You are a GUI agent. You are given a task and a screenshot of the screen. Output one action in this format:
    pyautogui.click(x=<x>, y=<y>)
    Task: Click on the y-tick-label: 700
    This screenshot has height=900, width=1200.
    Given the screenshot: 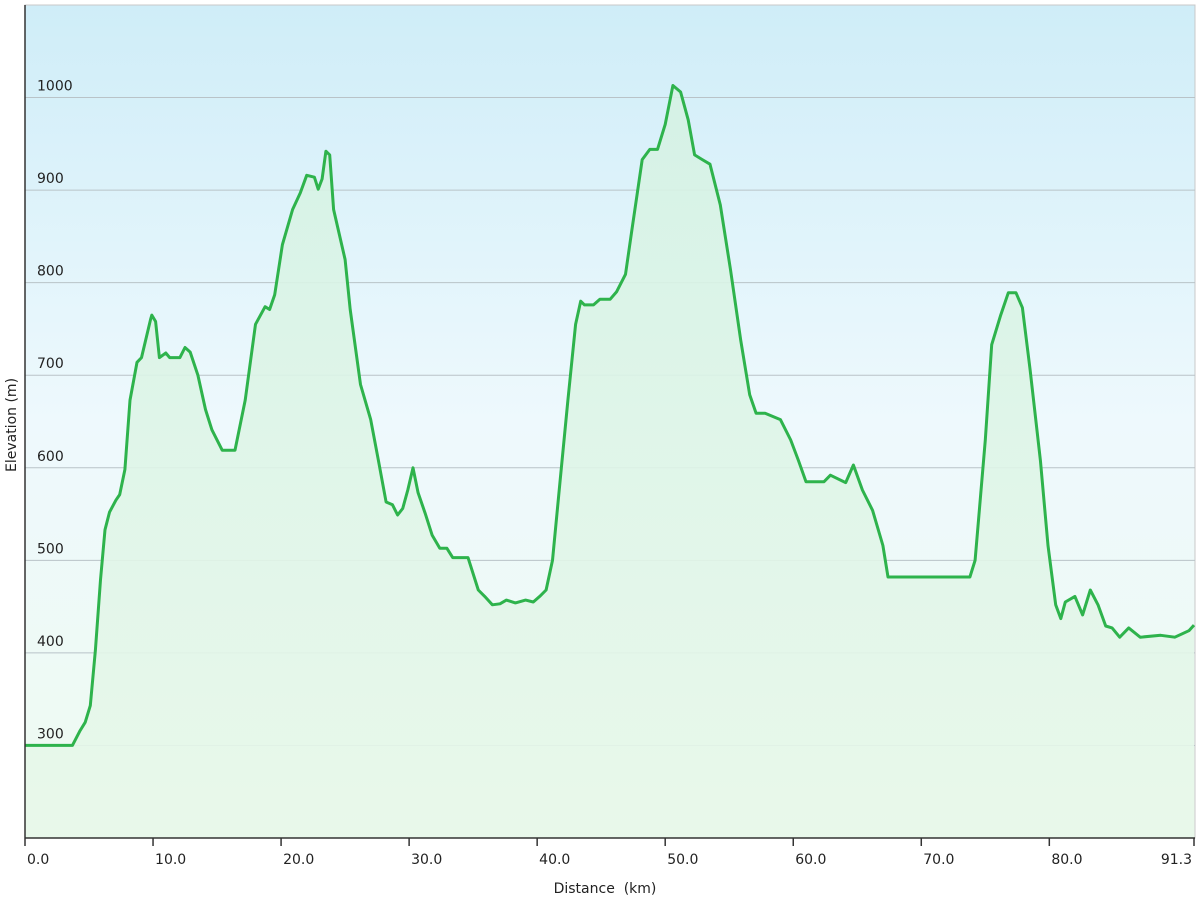 What is the action you would take?
    pyautogui.click(x=50, y=364)
    